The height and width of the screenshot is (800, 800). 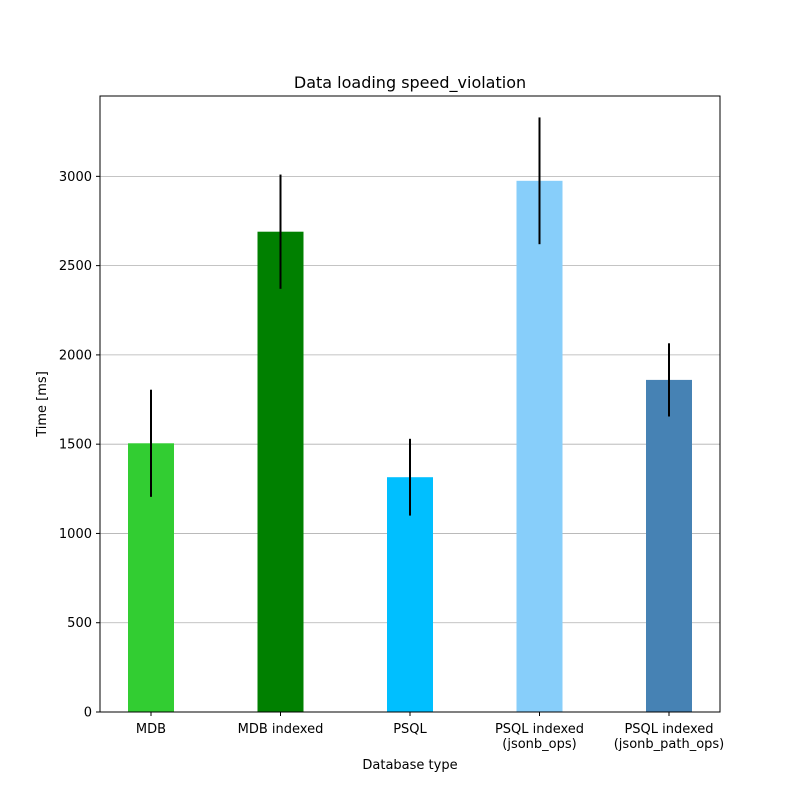 I want to click on y-tick-label: 2000, so click(x=75, y=355).